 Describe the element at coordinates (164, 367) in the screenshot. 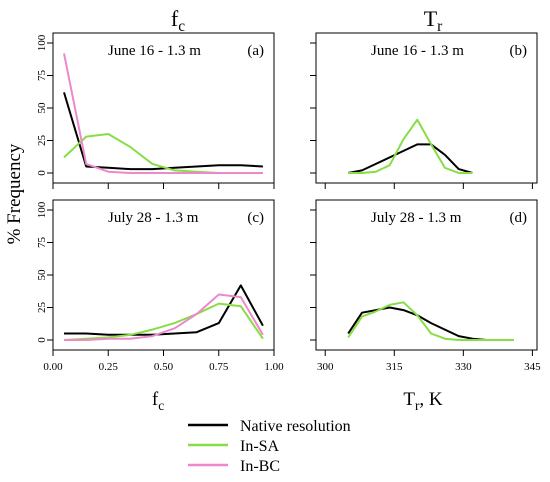

I see `x-tick-label: 0.50` at that location.